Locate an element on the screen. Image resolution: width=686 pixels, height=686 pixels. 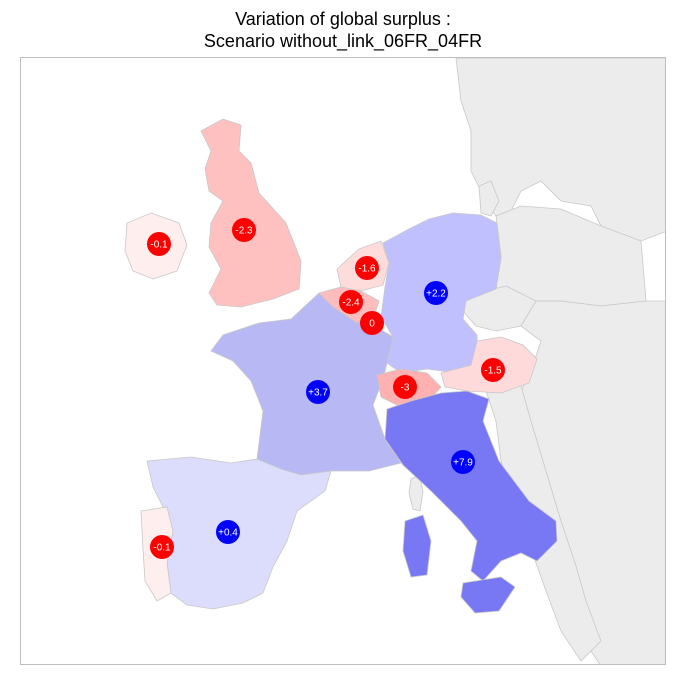
bubble-ireland is located at coordinates (159, 244).